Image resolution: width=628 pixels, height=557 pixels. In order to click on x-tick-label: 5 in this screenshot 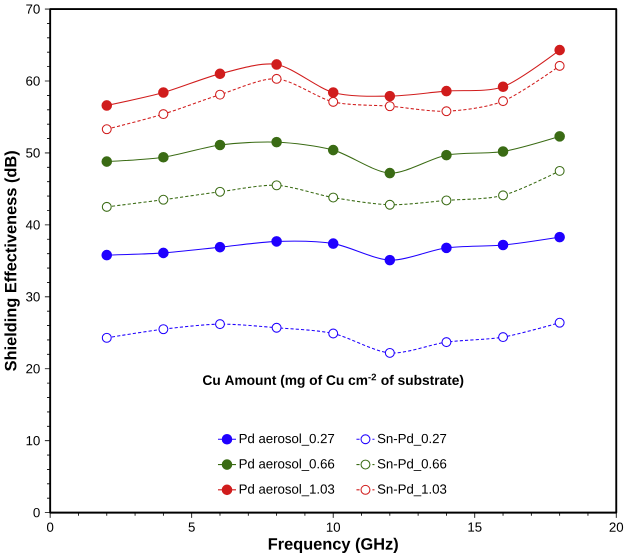, I will do `click(191, 527)`.